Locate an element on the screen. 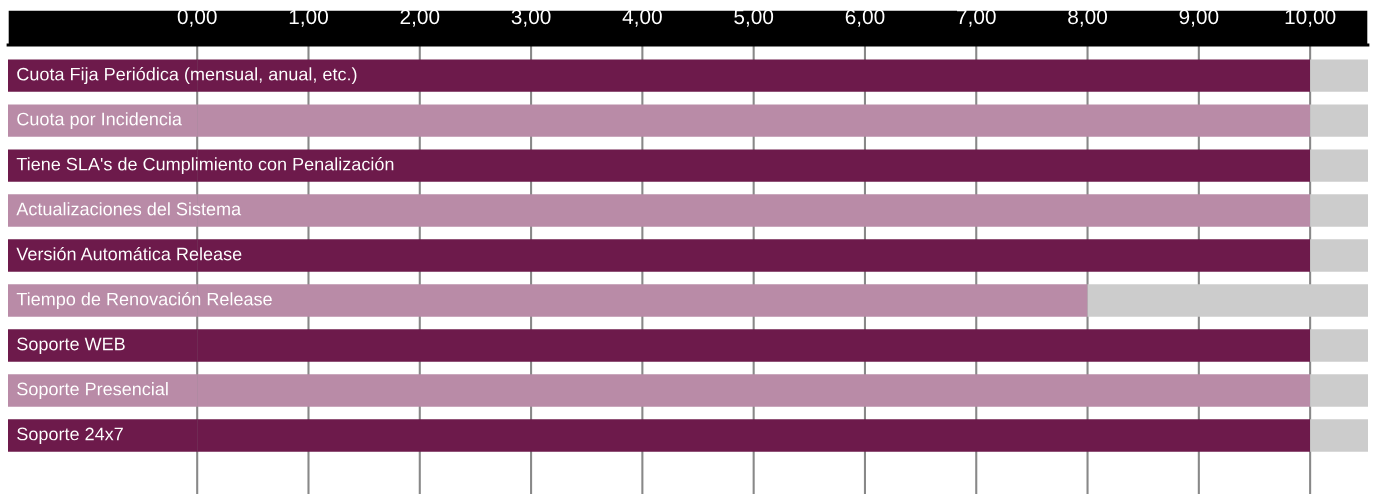  x-tick-label: 8,00 is located at coordinates (1087, 18).